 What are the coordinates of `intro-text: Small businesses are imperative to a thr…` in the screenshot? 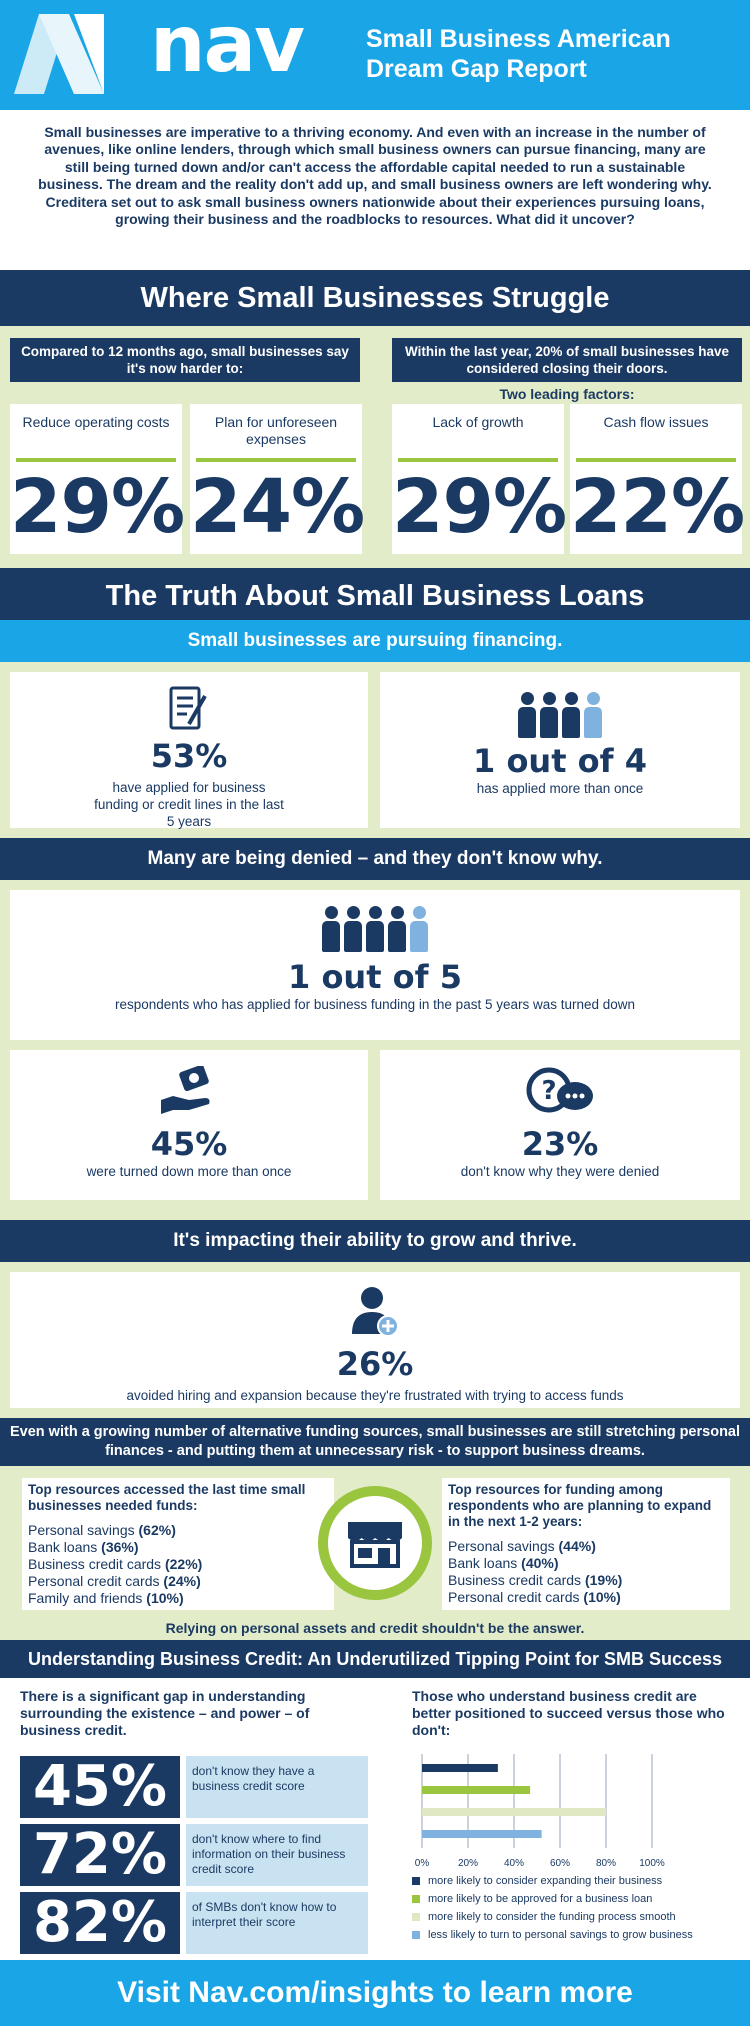 It's located at (375, 190).